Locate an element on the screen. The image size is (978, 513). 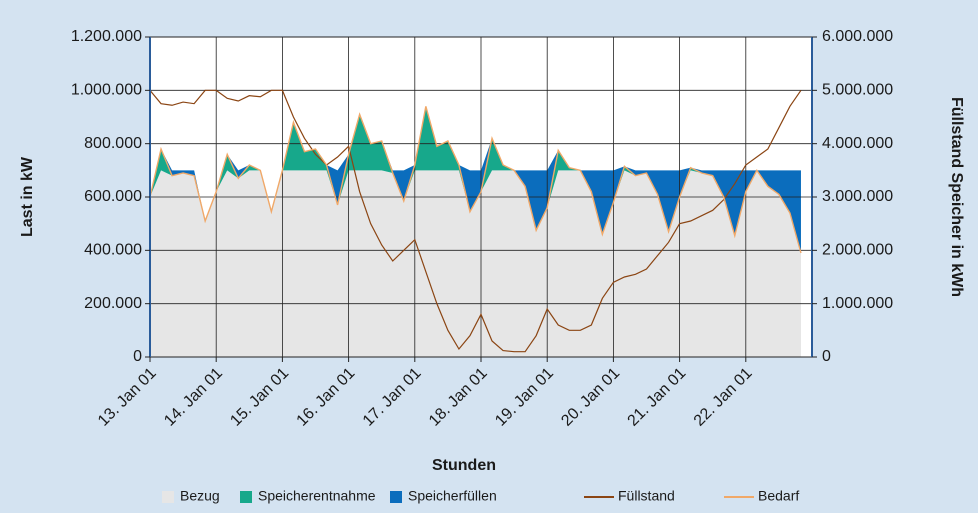
y2-tick-label: 0 is located at coordinates (826, 356).